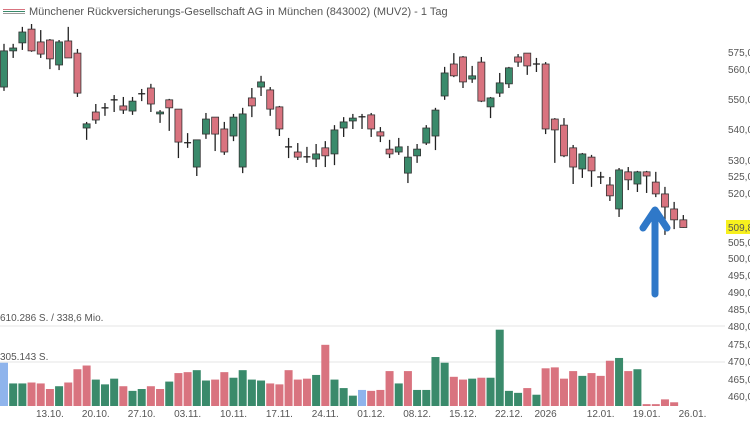 Image resolution: width=750 pixels, height=421 pixels. I want to click on date-tick-label: 12.01., so click(601, 414).